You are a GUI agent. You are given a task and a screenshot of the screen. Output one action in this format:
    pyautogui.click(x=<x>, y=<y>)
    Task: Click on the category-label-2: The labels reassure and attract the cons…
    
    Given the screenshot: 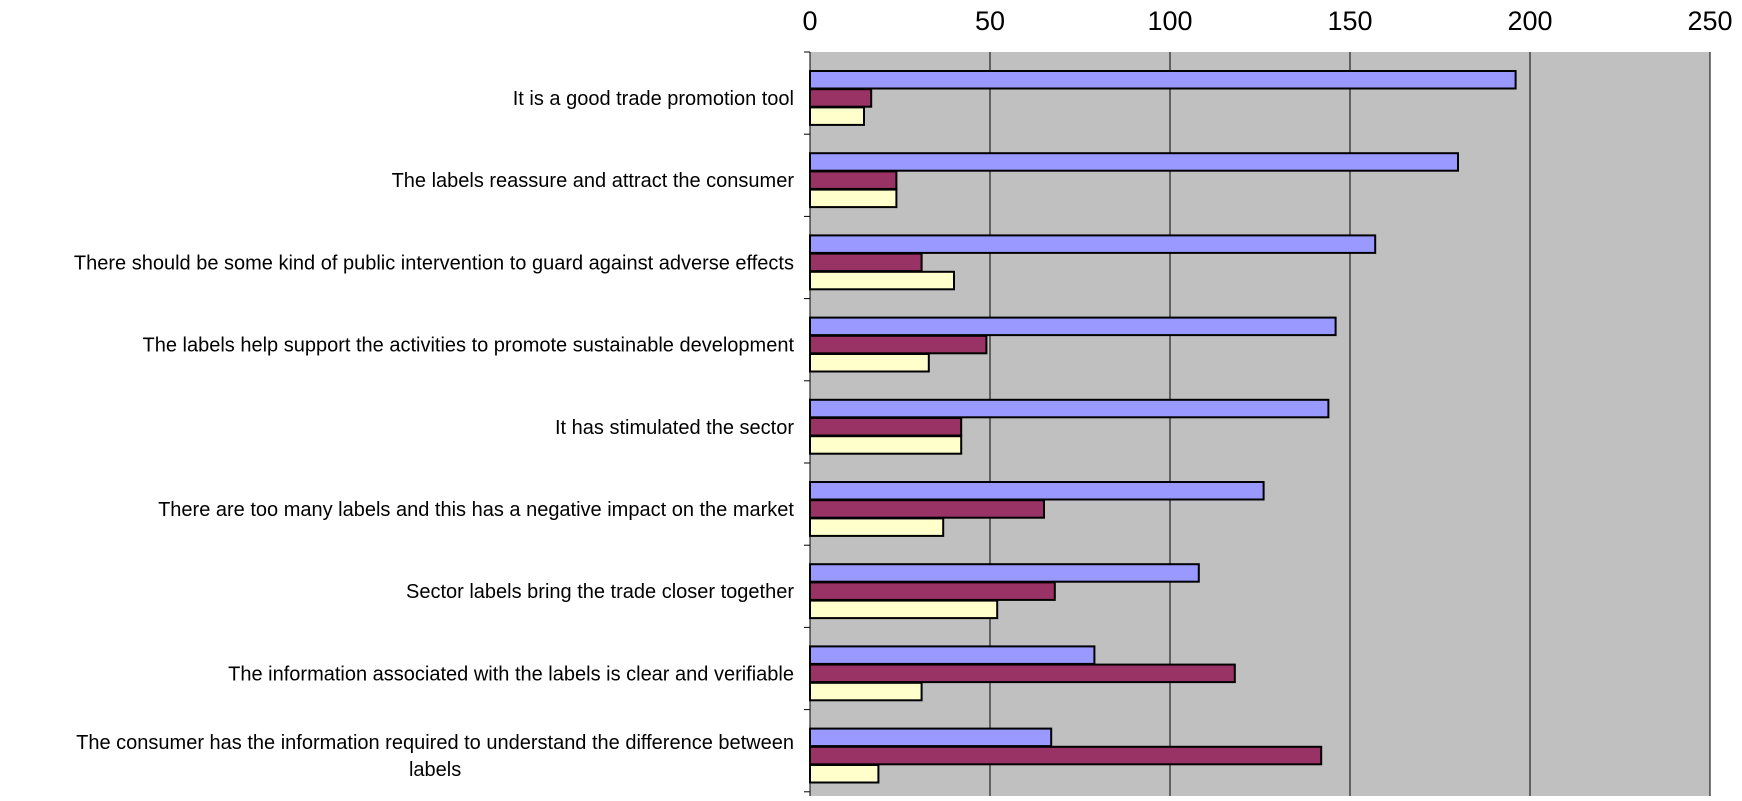 What is the action you would take?
    pyautogui.click(x=593, y=181)
    